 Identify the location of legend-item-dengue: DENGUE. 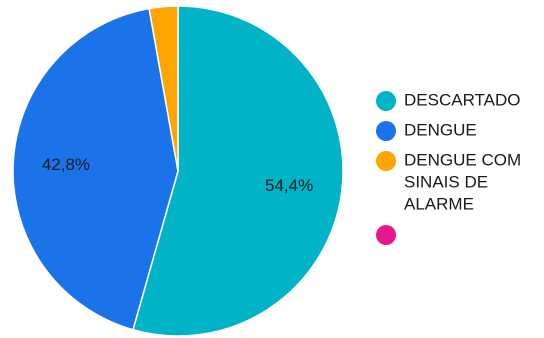
(426, 130).